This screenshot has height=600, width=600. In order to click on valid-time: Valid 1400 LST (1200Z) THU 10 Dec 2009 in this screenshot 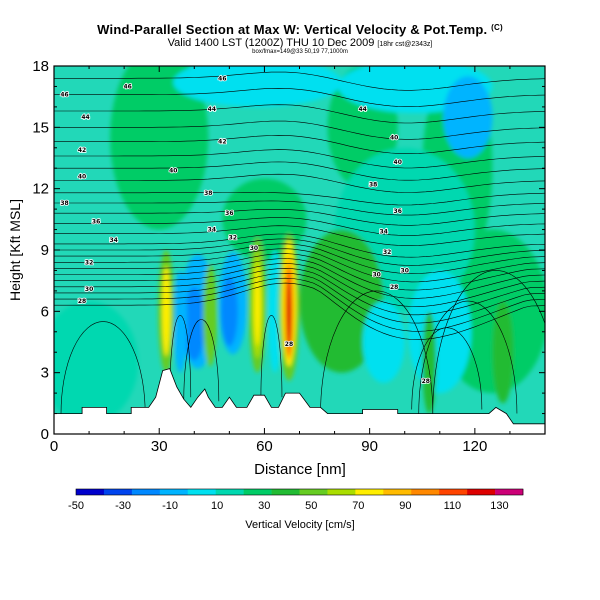, I will do `click(271, 43)`.